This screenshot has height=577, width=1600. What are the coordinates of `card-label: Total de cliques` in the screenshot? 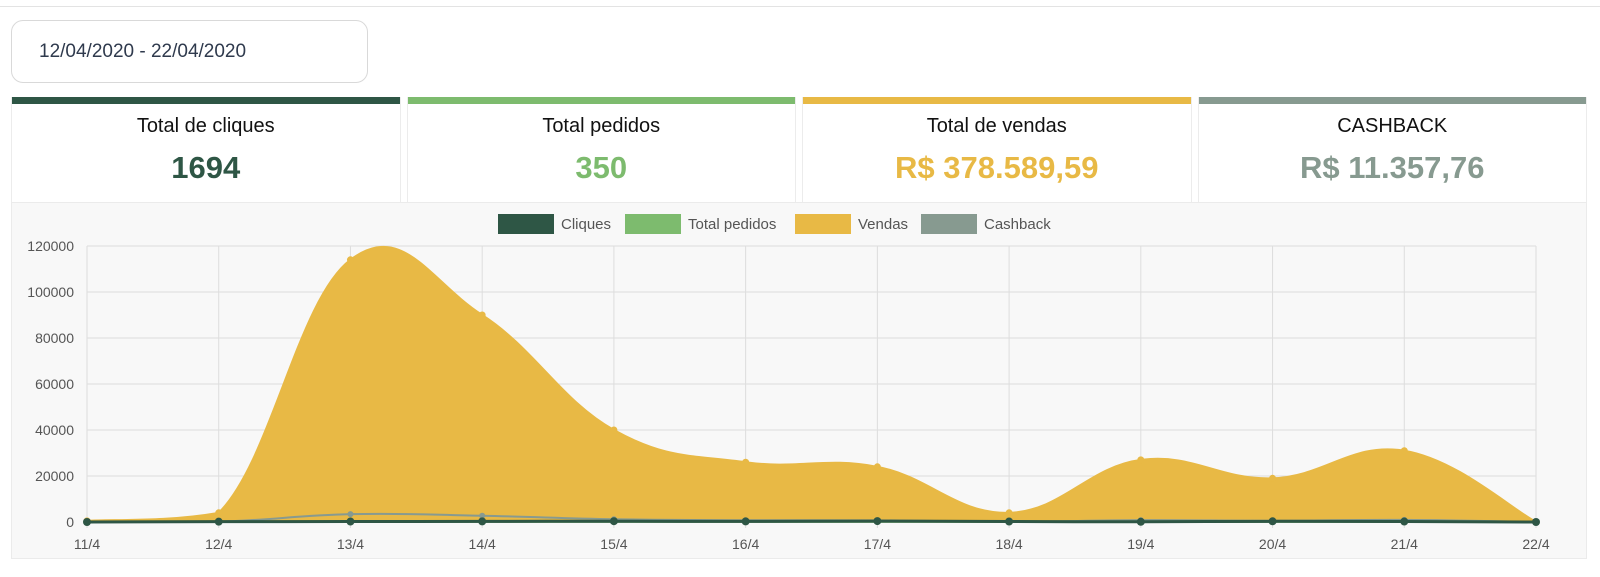 It's located at (205, 126).